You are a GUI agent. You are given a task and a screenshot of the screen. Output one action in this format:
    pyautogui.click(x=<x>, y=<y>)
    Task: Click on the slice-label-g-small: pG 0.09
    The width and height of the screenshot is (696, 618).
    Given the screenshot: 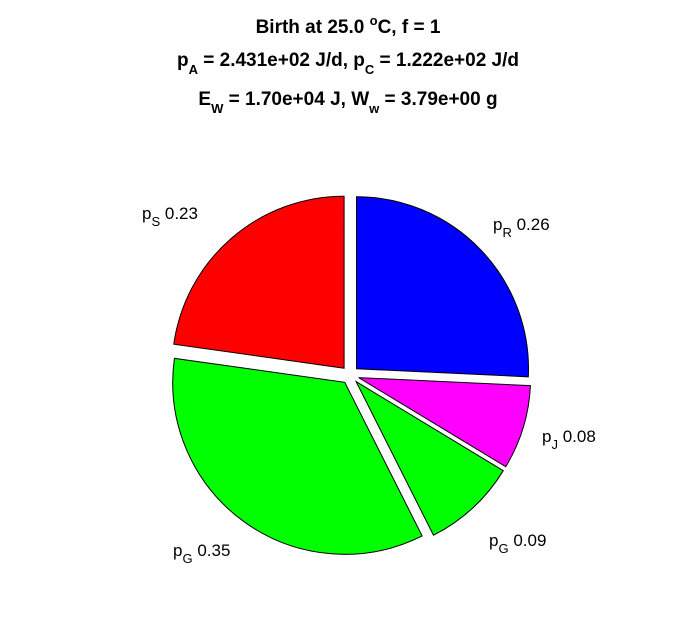 What is the action you would take?
    pyautogui.click(x=517, y=543)
    